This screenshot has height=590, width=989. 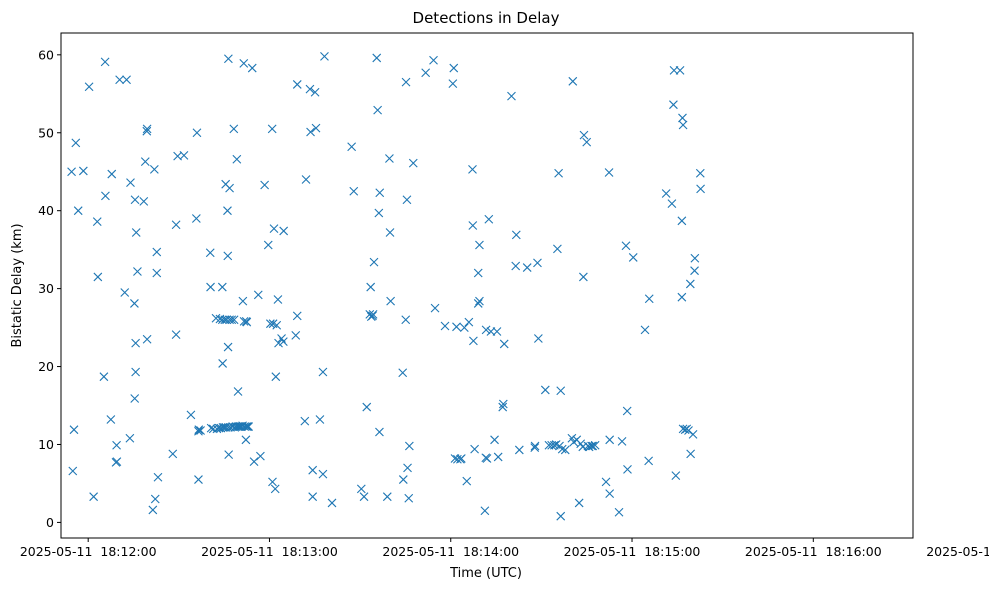 I want to click on y-tick-label: 20, so click(x=46, y=366).